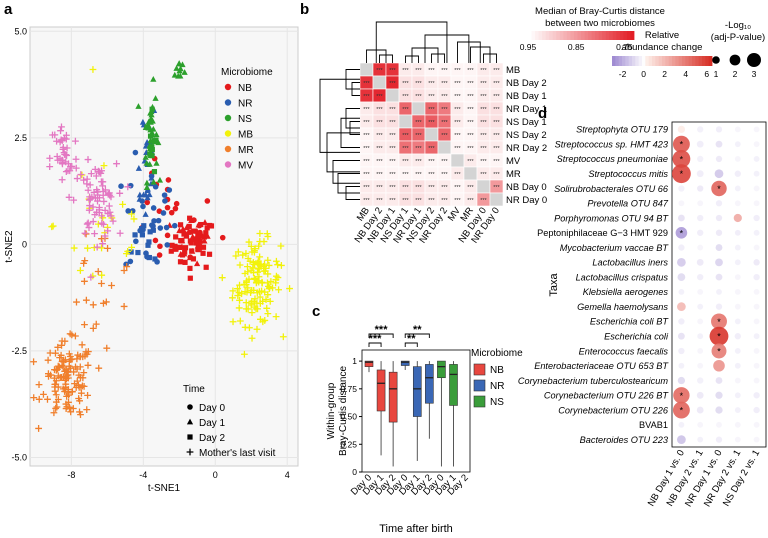  What do you see at coordinates (164, 488) in the screenshot?
I see `x-axis-label: t-SNE1` at bounding box center [164, 488].